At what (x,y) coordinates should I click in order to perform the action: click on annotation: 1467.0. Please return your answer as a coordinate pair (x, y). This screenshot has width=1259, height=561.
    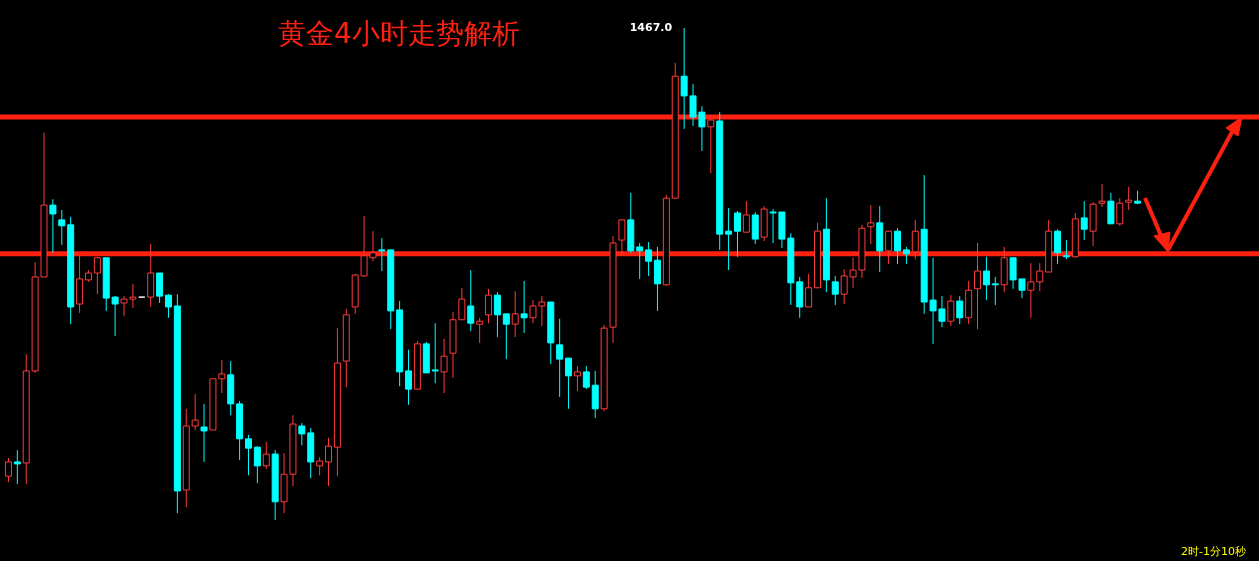
    Looking at the image, I should click on (651, 27).